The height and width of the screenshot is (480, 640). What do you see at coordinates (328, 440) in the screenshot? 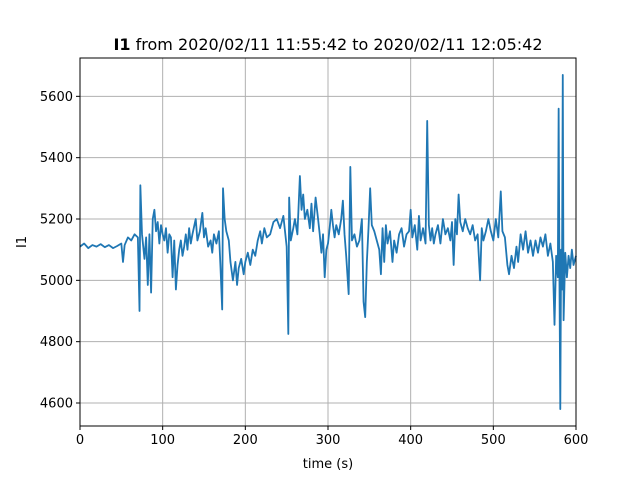
I see `x-tick-label: 300` at bounding box center [328, 440].